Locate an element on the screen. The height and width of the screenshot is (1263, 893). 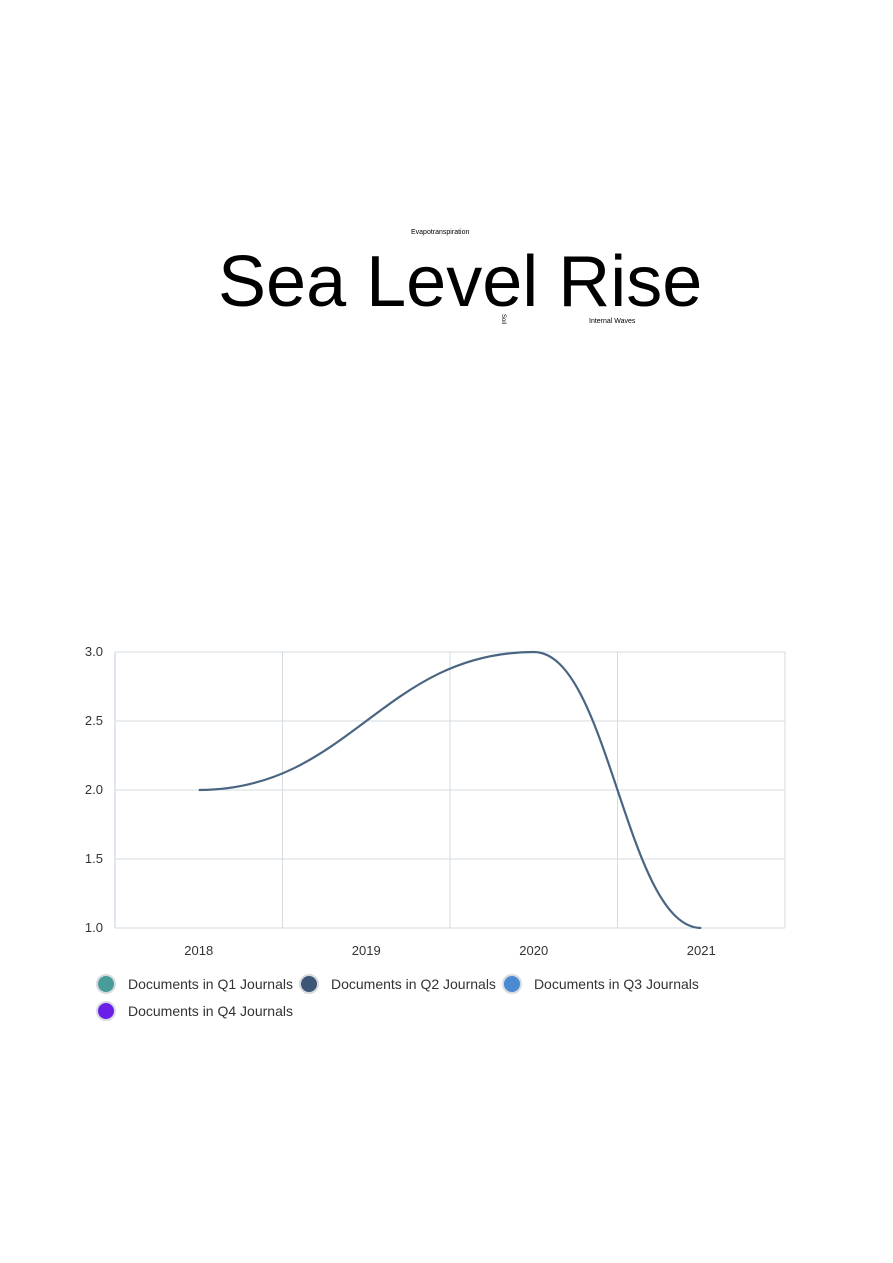
y-tick-label: 3.0 is located at coordinates (94, 651).